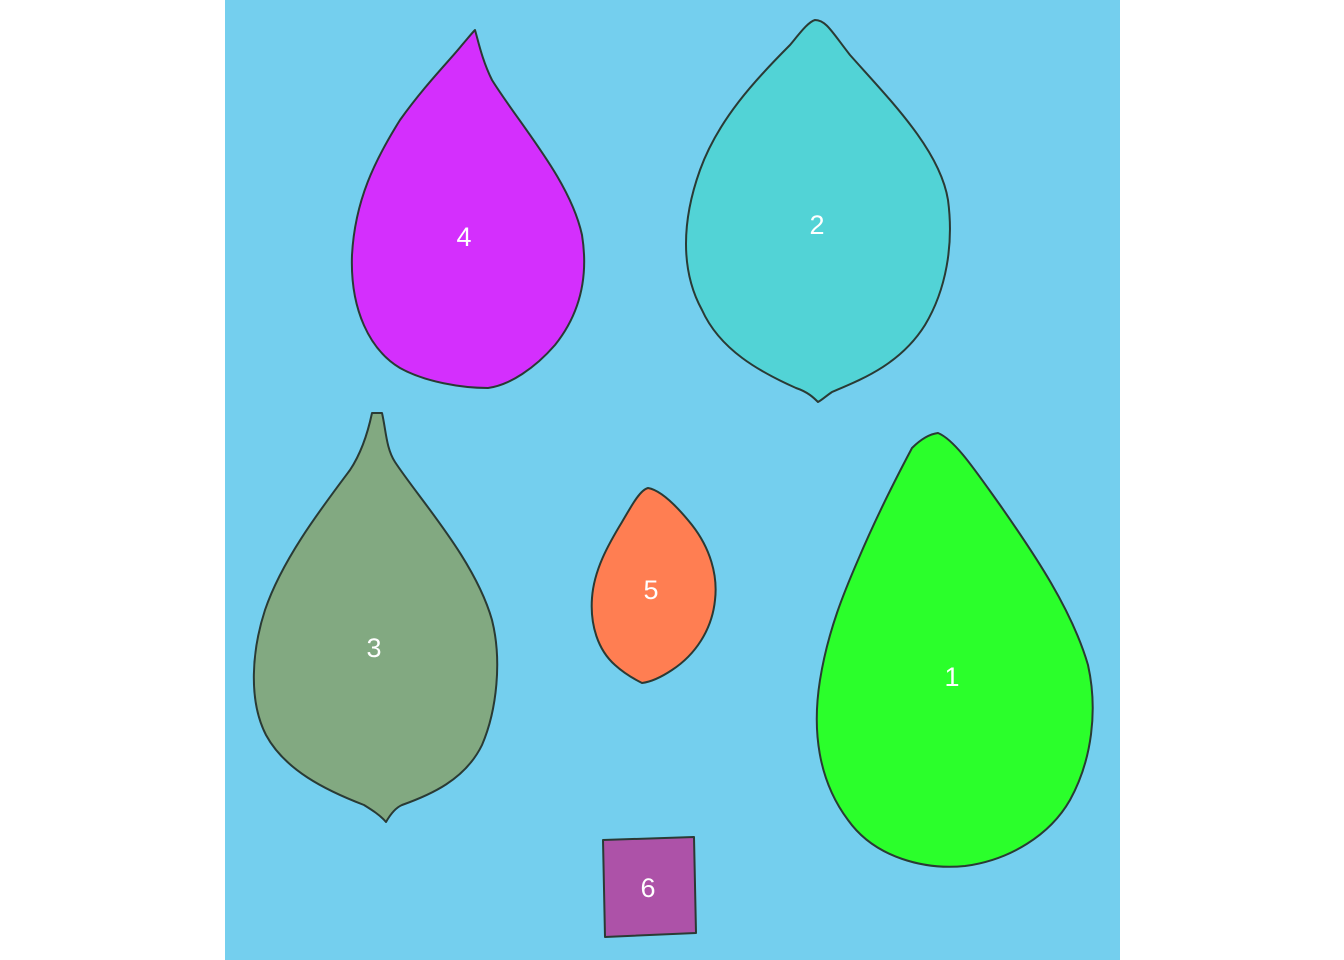  I want to click on leaf-1-shape, so click(954, 650).